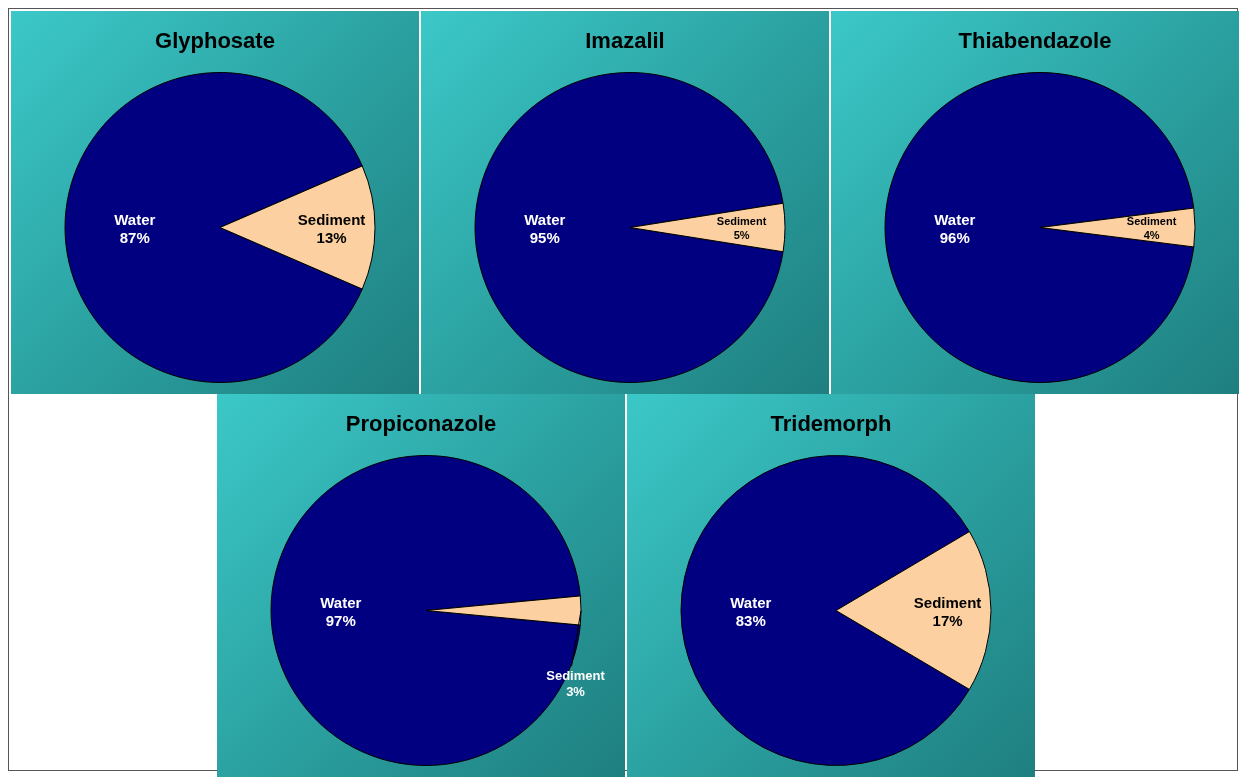 The height and width of the screenshot is (779, 1246). Describe the element at coordinates (134, 237) in the screenshot. I see `data-label: 87%` at that location.